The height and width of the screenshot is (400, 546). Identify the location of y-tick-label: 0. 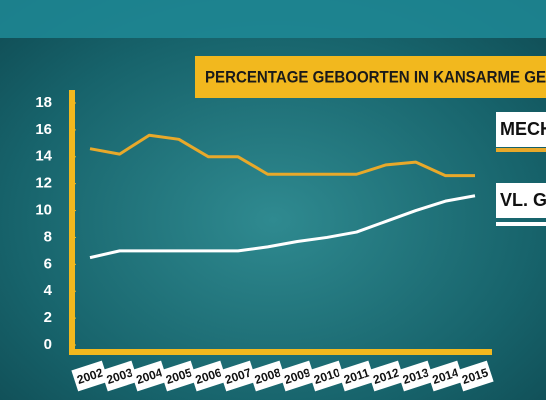
(48, 344).